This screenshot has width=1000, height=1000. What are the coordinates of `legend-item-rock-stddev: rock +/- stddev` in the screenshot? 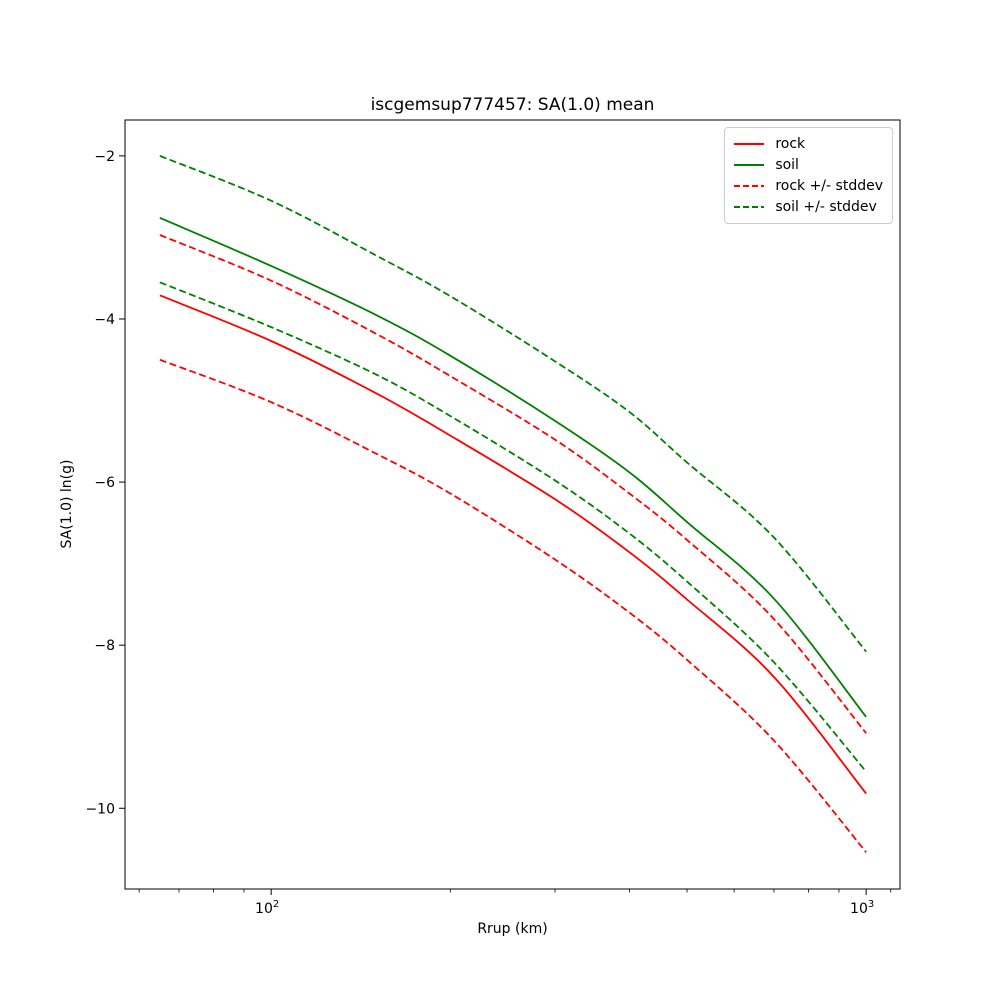 It's located at (808, 186).